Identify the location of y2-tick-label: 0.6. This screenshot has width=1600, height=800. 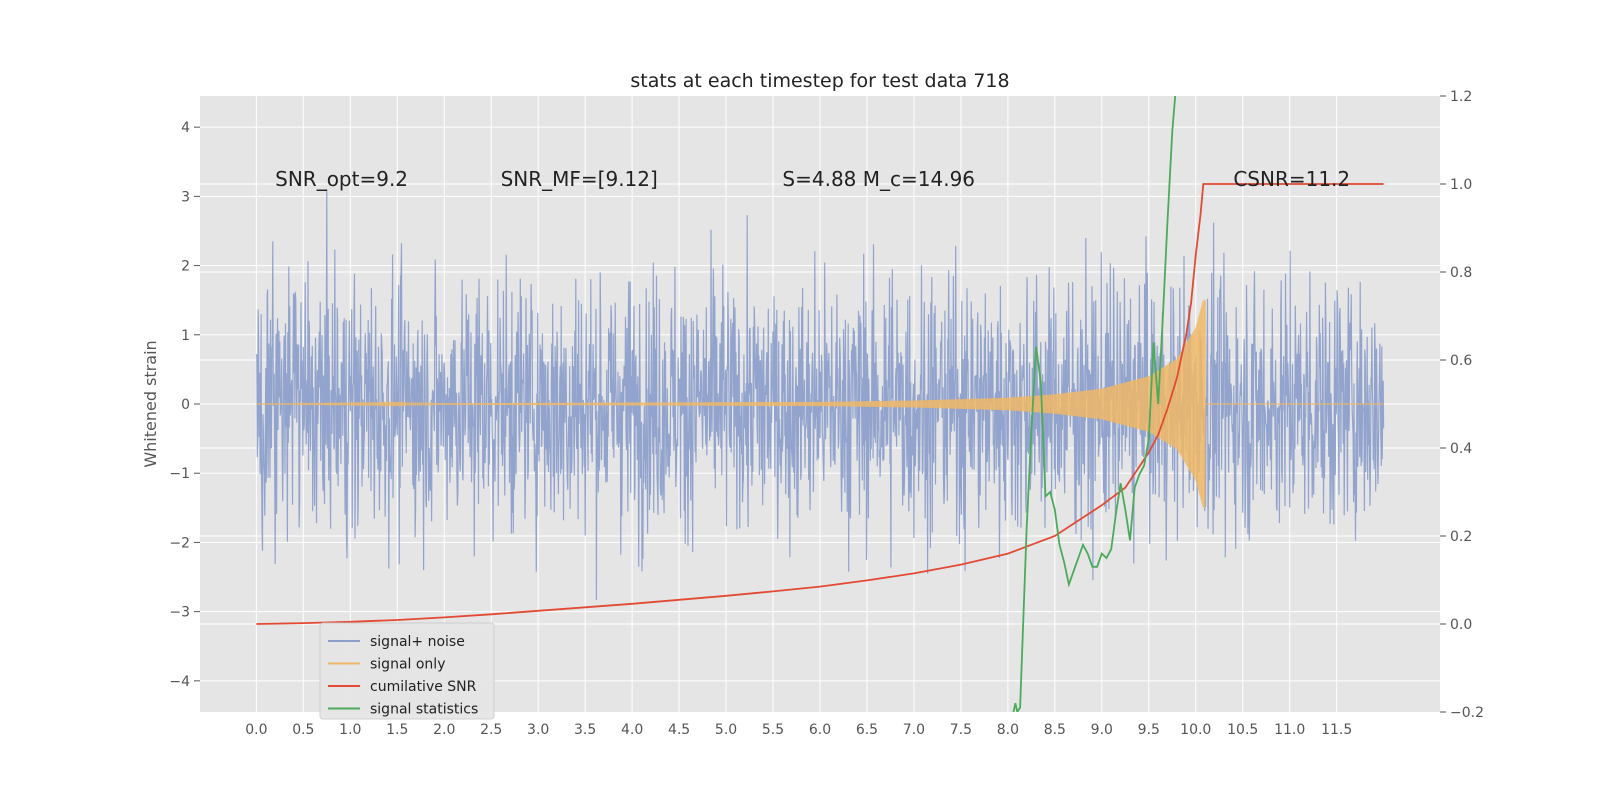
(1461, 361).